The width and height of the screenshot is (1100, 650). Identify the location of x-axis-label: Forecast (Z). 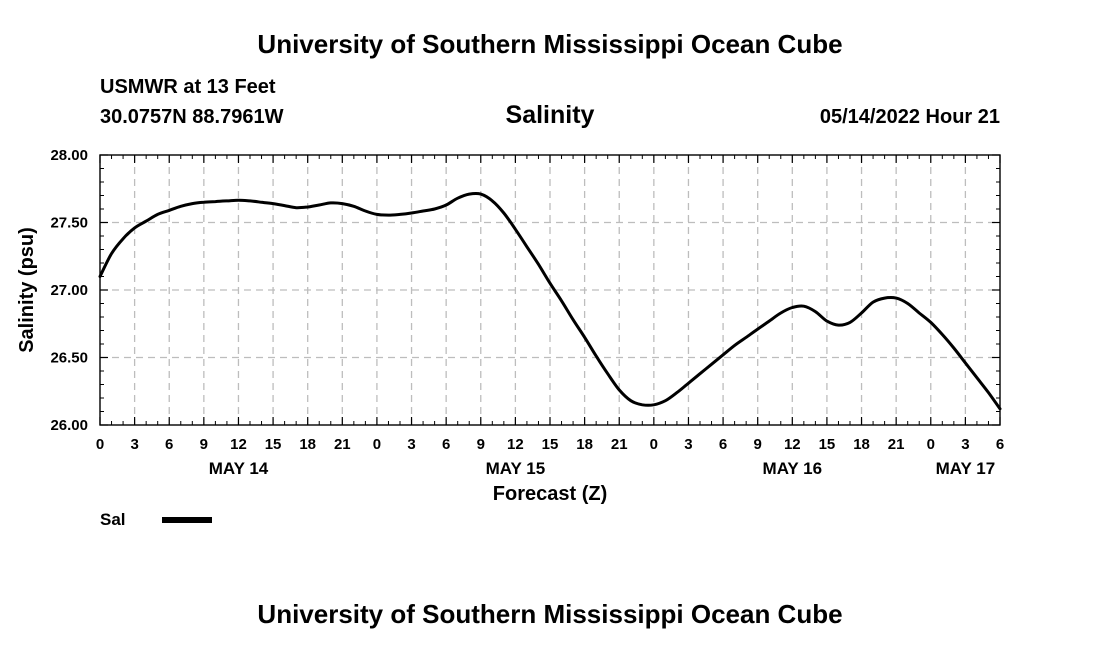
(550, 494).